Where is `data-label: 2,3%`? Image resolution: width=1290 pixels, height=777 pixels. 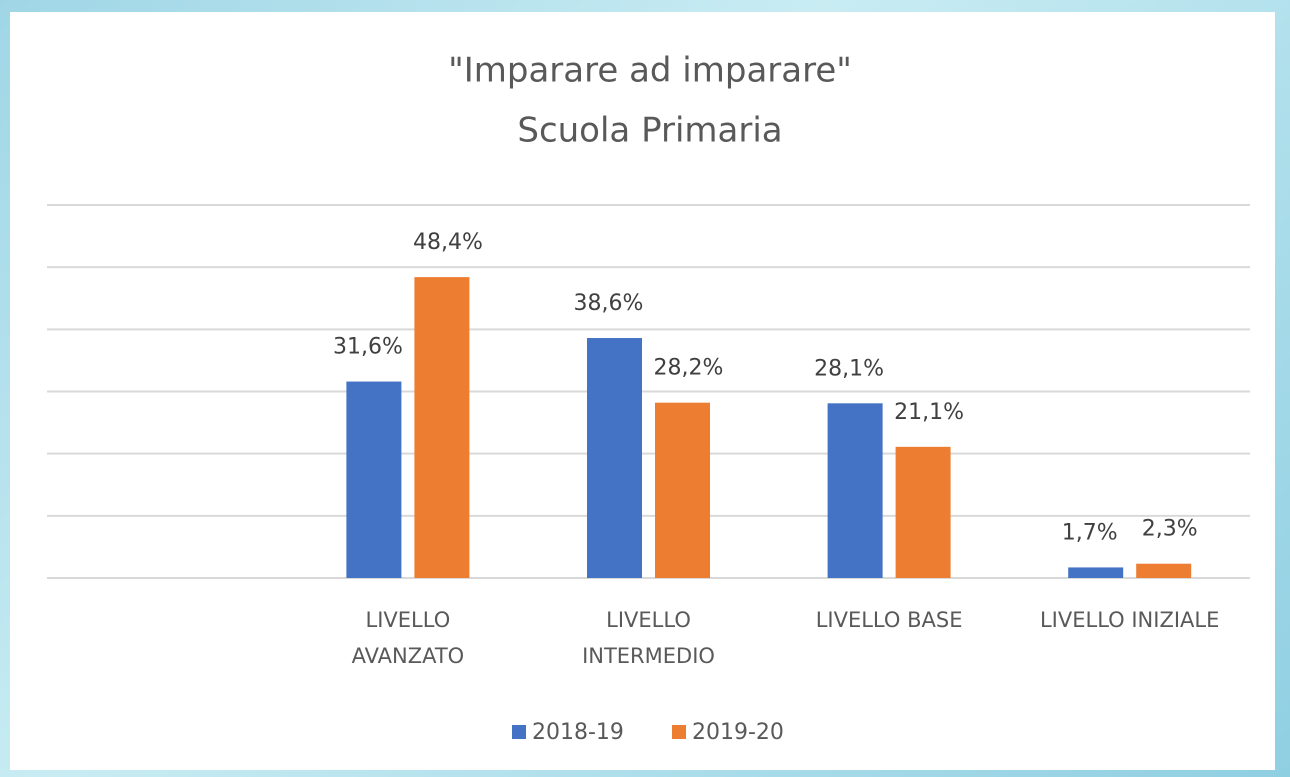
data-label: 2,3% is located at coordinates (1170, 529).